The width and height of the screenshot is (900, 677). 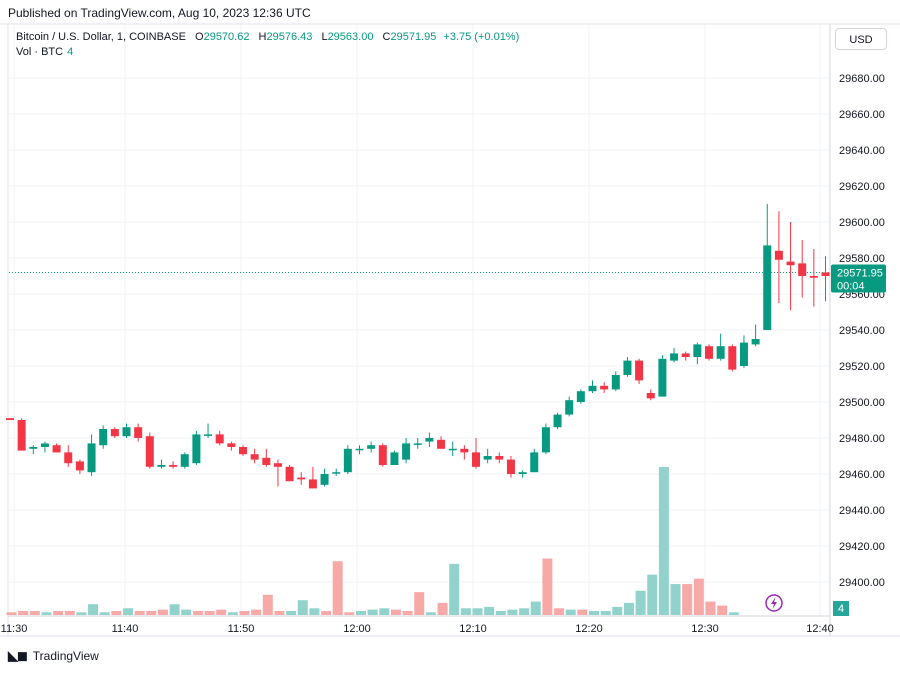 I want to click on volume-badge-label: 4, so click(x=841, y=609).